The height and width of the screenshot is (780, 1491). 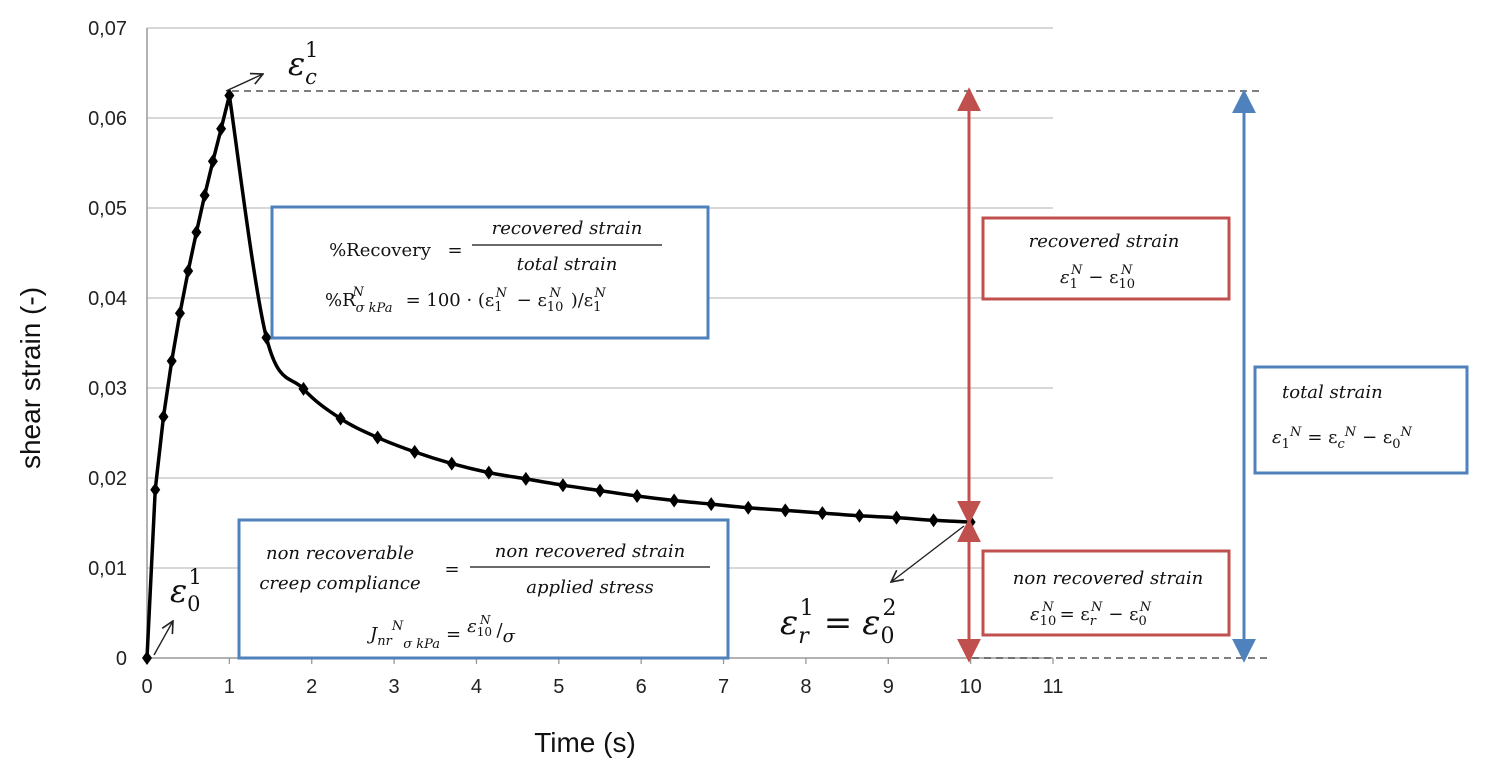 I want to click on y-tick-label: 0, so click(x=121, y=659).